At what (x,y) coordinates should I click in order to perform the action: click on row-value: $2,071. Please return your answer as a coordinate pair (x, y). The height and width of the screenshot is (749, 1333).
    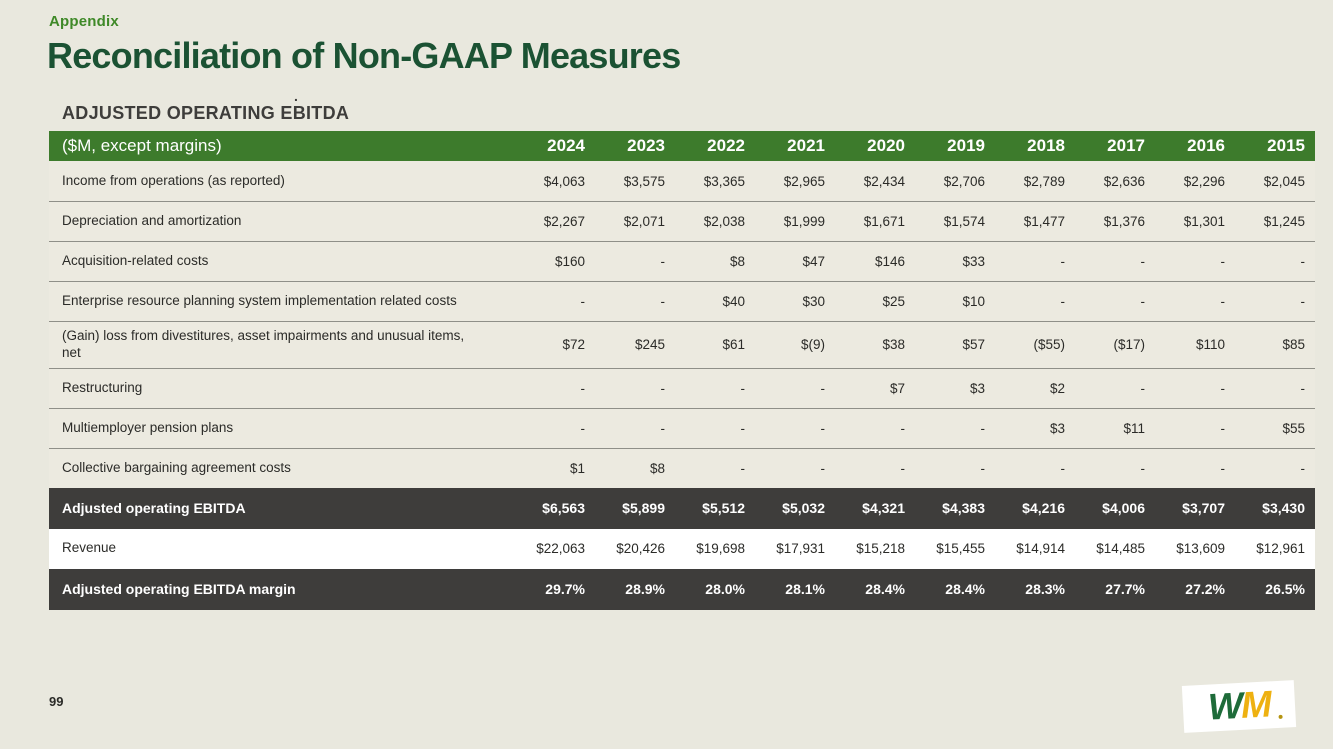
    Looking at the image, I should click on (644, 221).